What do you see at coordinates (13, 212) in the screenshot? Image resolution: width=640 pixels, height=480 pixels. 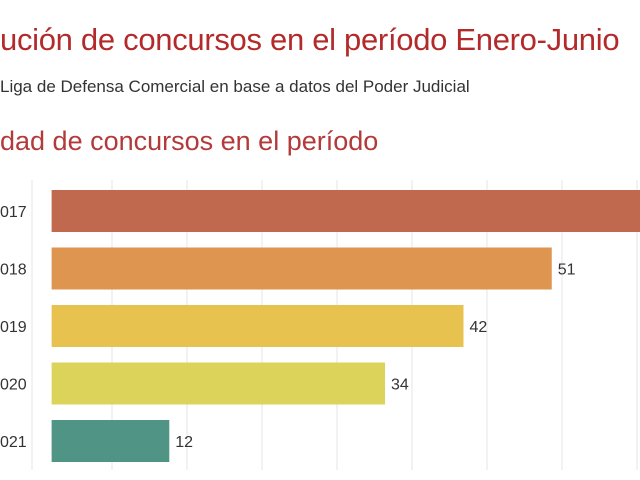 I see `category-label-017: 017` at bounding box center [13, 212].